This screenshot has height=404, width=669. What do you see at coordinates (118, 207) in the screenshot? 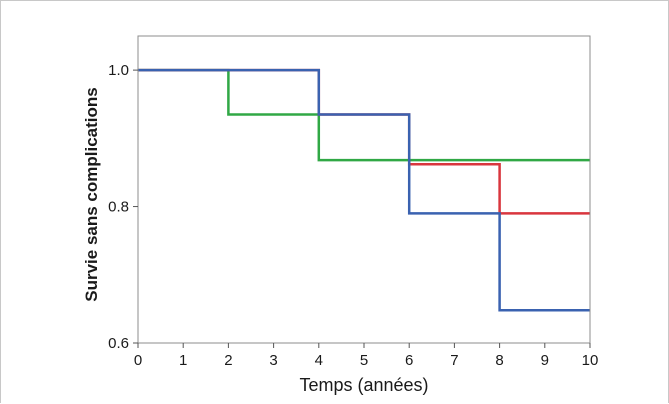
I see `y-tick-label: 0.8` at bounding box center [118, 207].